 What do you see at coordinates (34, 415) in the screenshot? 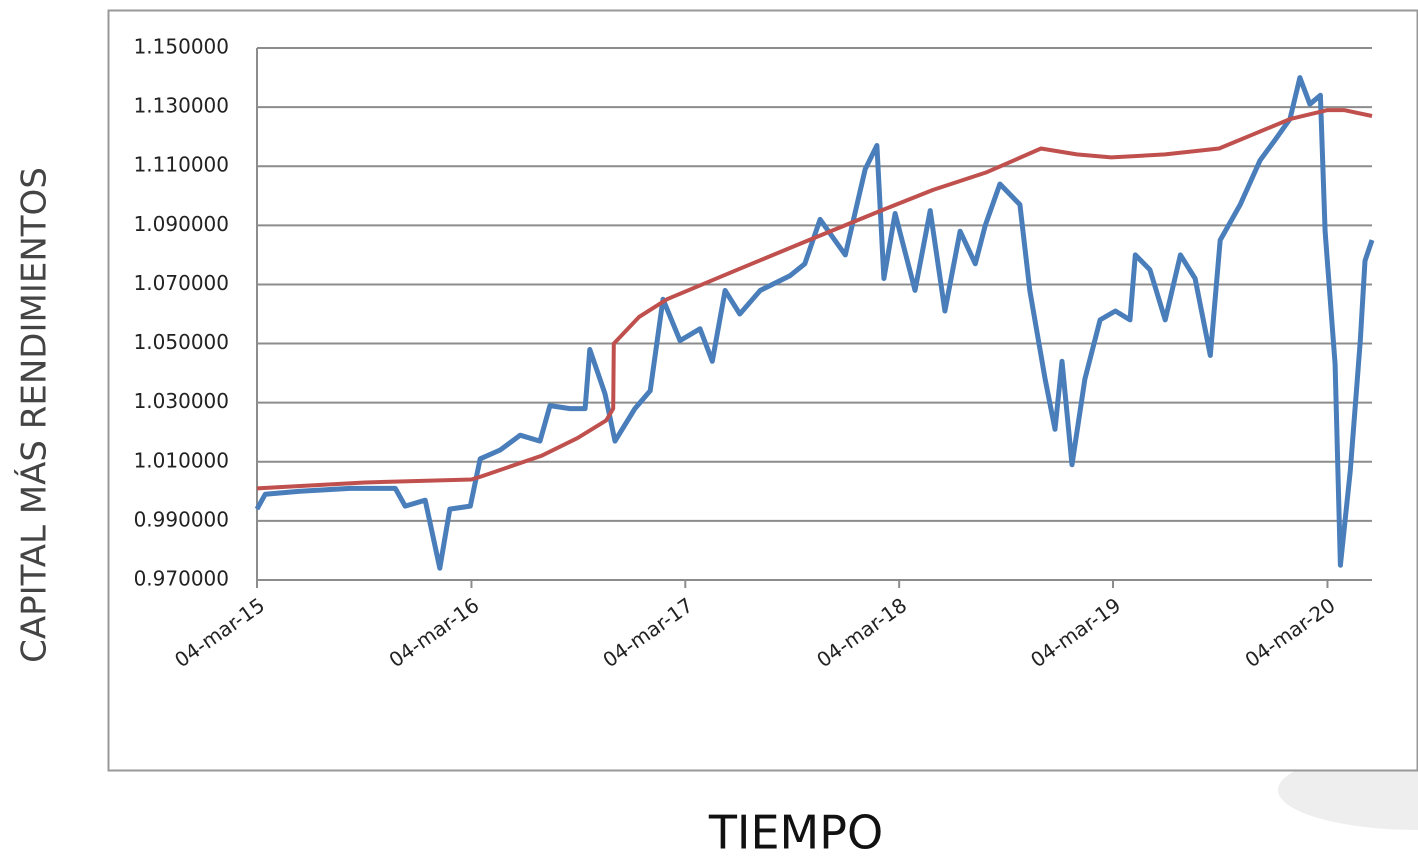
I see `y-axis-label: CAPITAL MÁS RENDIMIENTOS` at bounding box center [34, 415].